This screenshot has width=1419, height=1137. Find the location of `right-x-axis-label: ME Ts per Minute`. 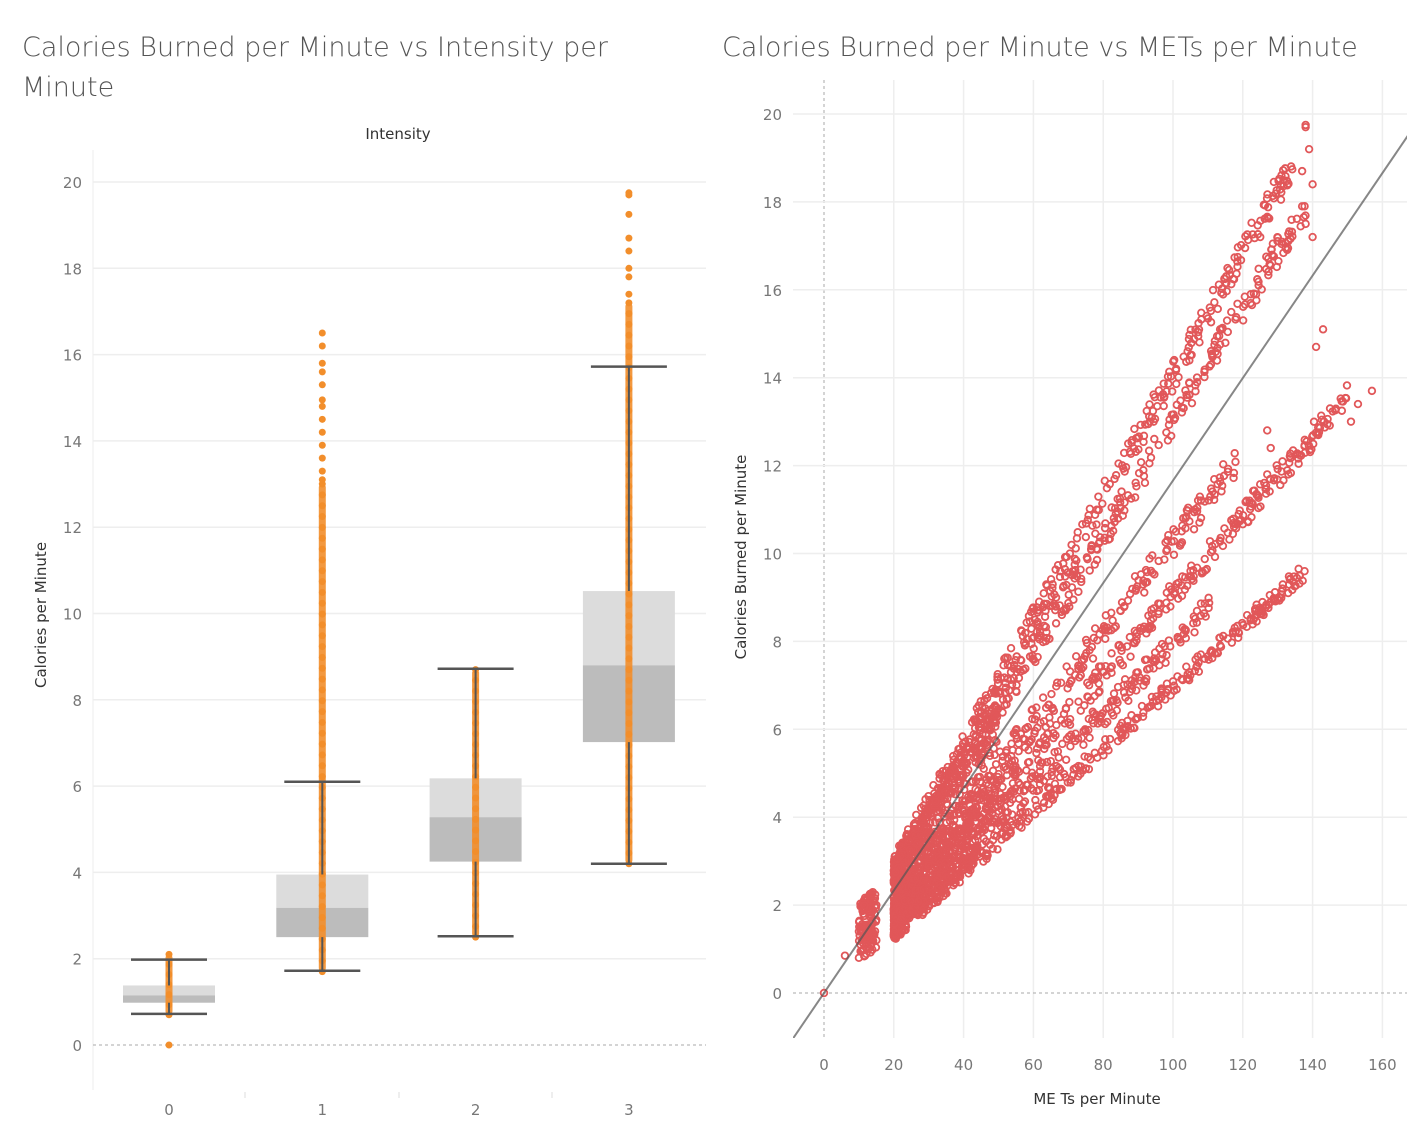

right-x-axis-label: ME Ts per Minute is located at coordinates (1096, 1099).